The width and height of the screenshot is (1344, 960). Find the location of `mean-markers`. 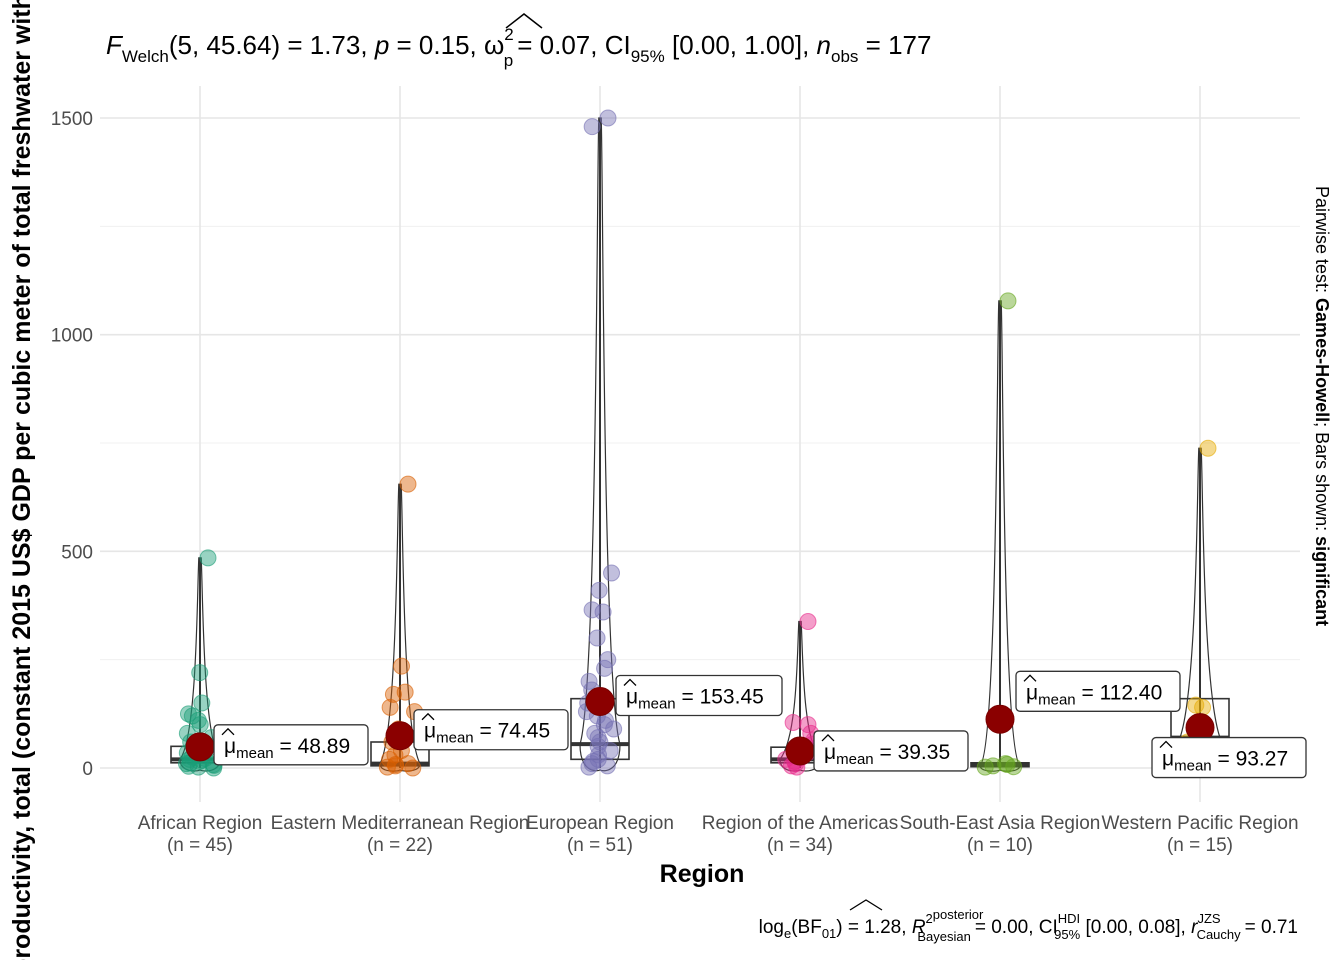

mean-markers is located at coordinates (700, 726).